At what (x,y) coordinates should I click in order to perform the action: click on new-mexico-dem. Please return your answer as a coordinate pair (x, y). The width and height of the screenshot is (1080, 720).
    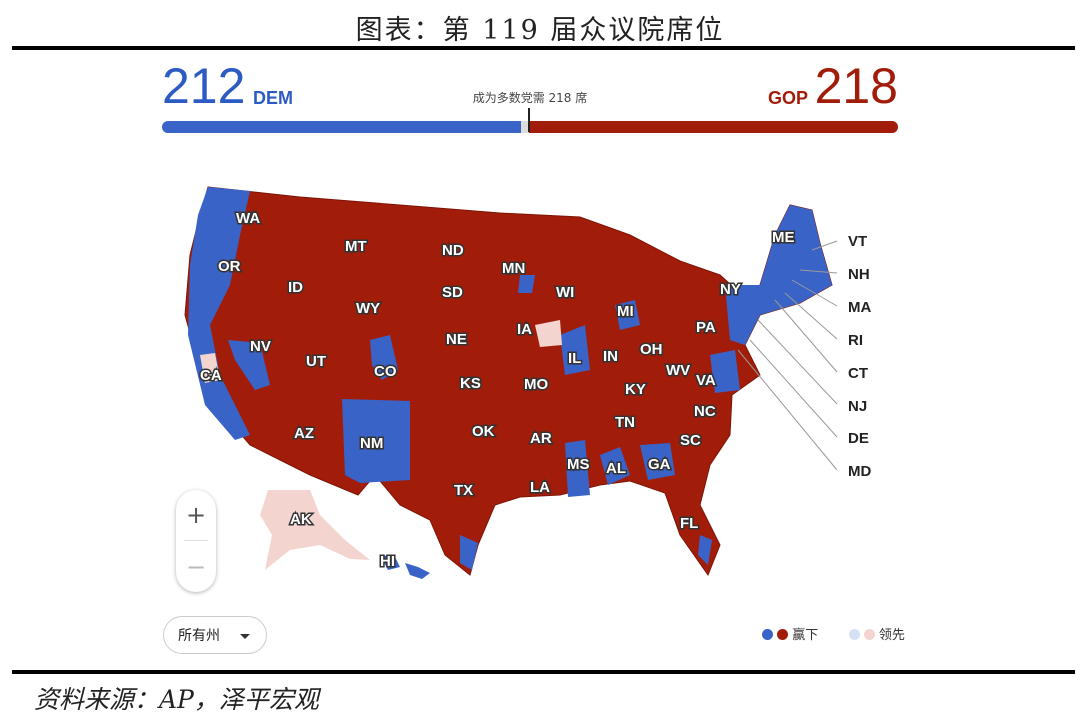
    Looking at the image, I should click on (376, 441).